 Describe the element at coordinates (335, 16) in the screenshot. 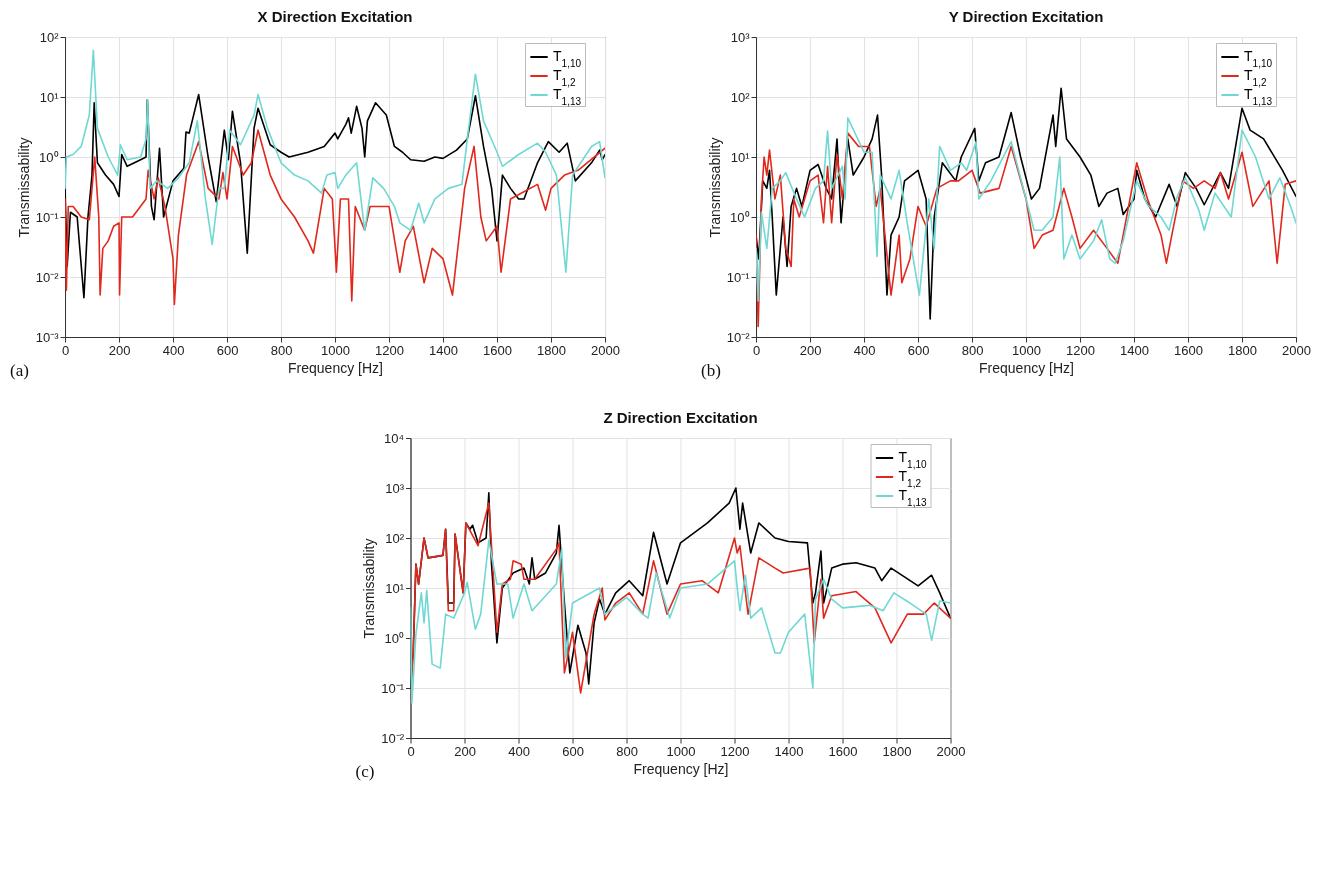

I see `chart-title: X Direction Excitation` at that location.